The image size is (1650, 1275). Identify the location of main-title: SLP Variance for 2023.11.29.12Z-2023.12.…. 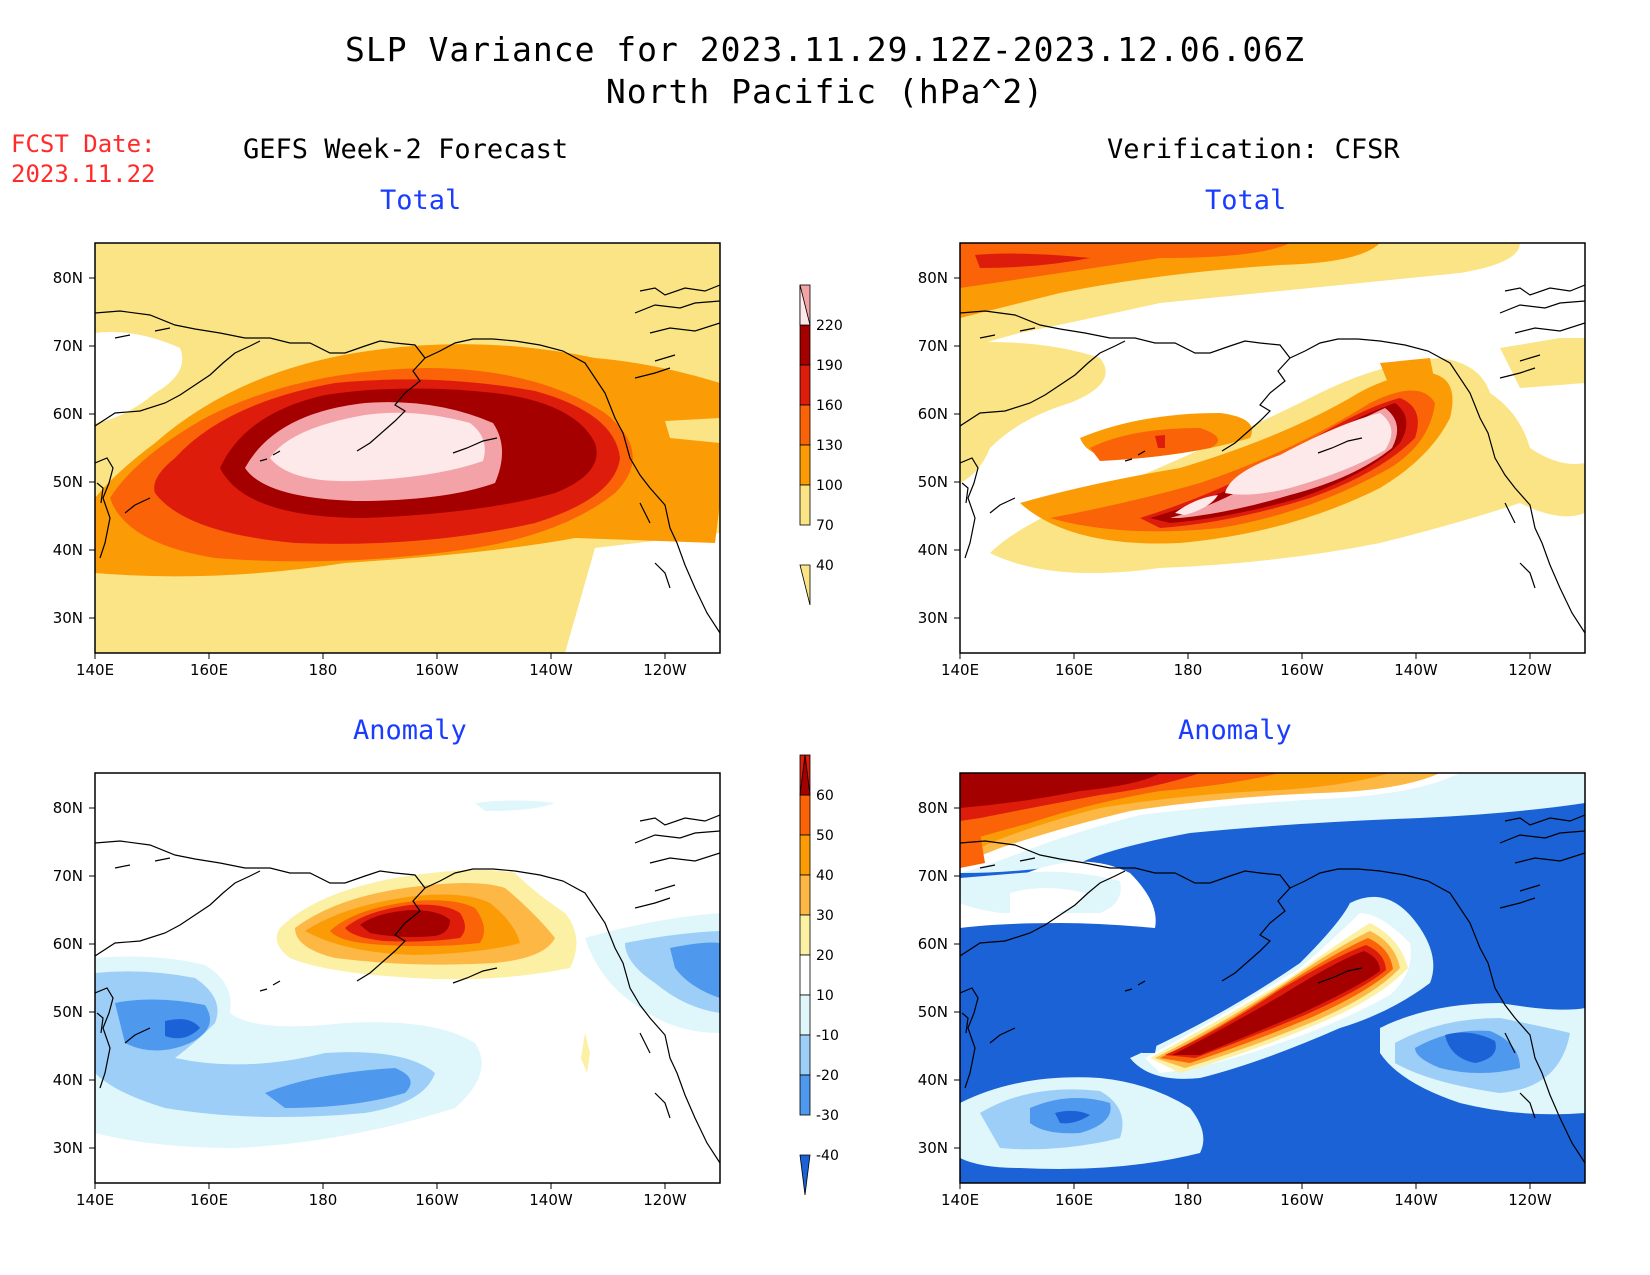
(825, 49).